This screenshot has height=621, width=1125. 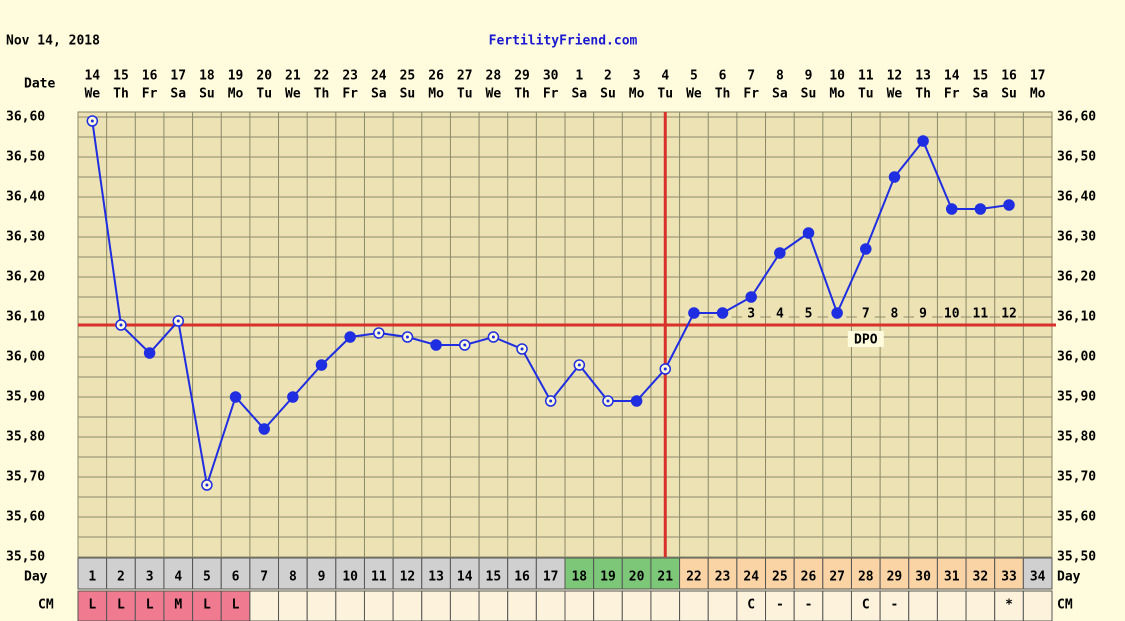 I want to click on day-number: 33, so click(x=1009, y=577).